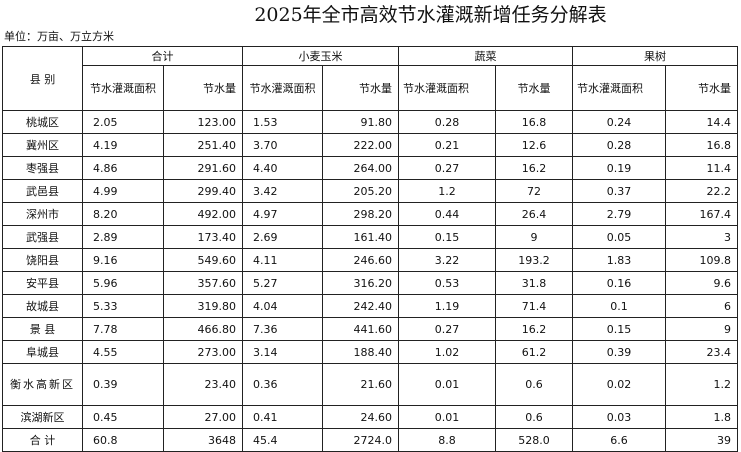 Image resolution: width=741 pixels, height=452 pixels. Describe the element at coordinates (282, 352) in the screenshot. I see `table-cell: 3.14` at that location.